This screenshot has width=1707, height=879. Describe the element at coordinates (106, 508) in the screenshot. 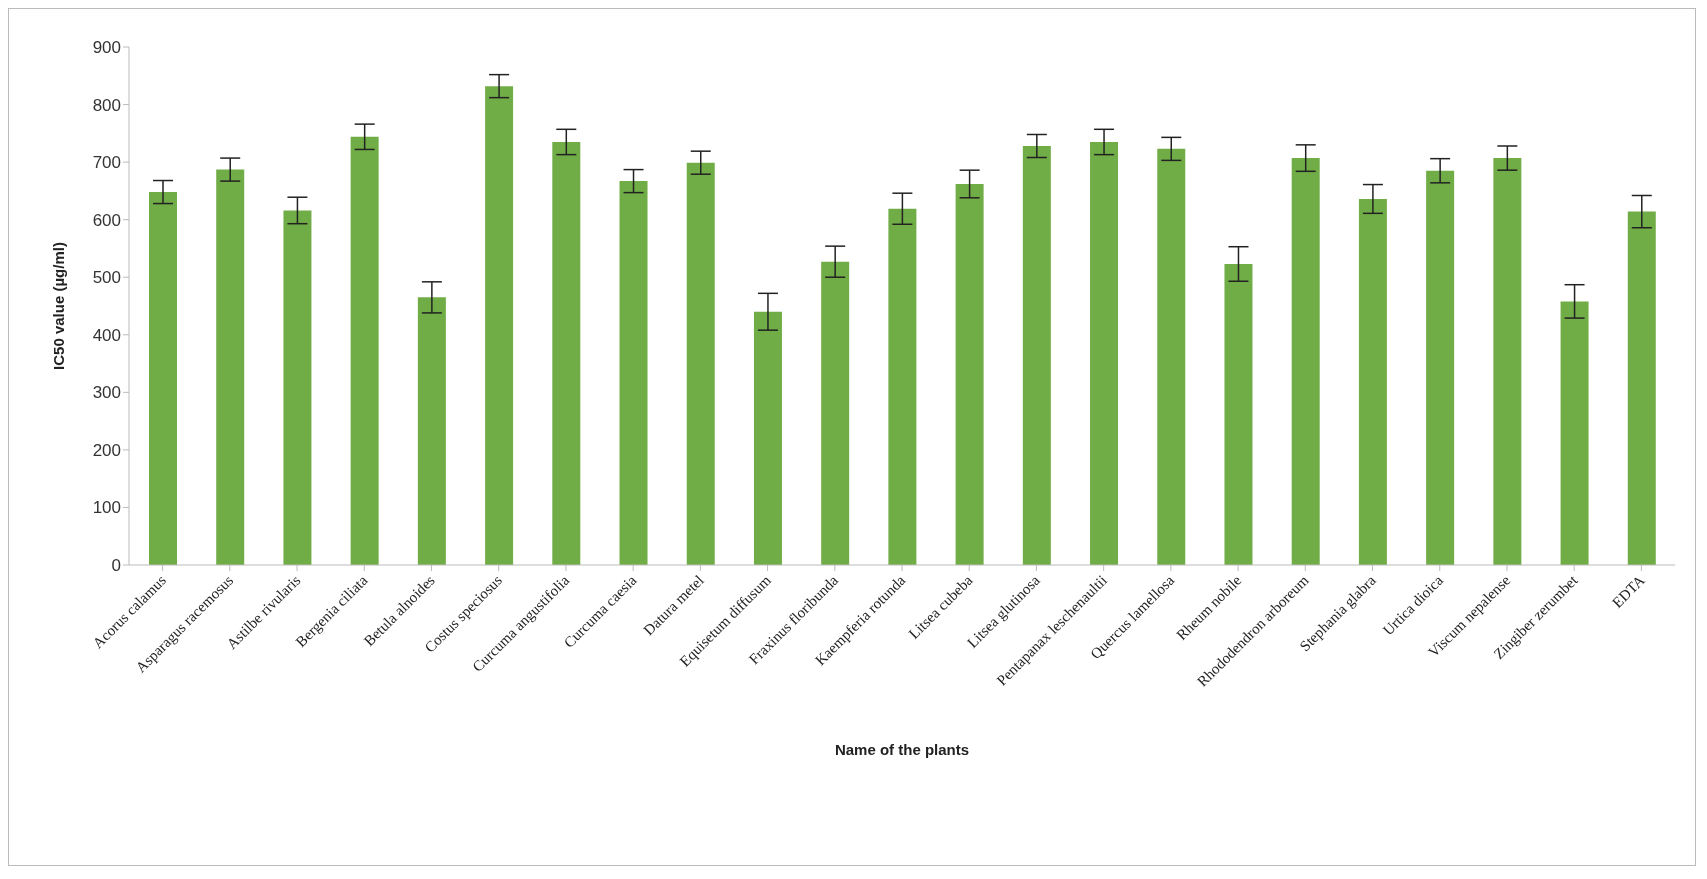

I see `y-tick-label: 100` at that location.